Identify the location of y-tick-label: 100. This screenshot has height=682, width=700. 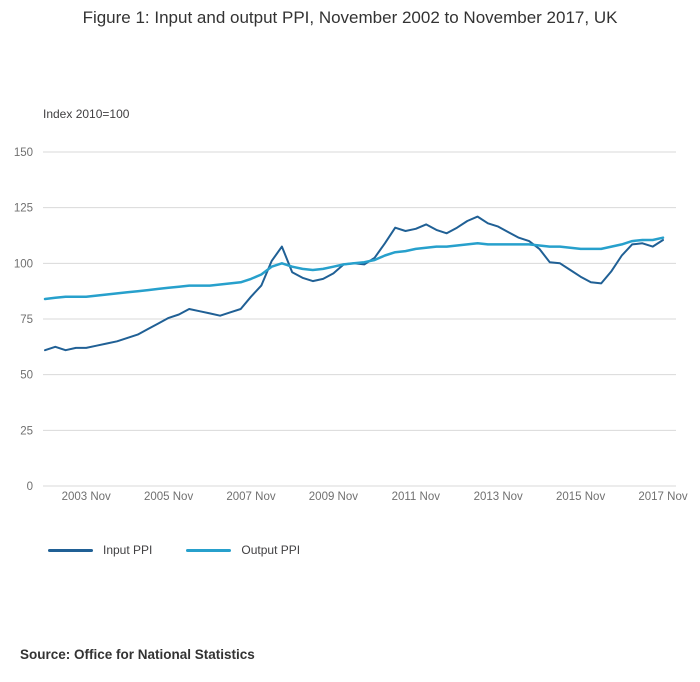
(23, 264).